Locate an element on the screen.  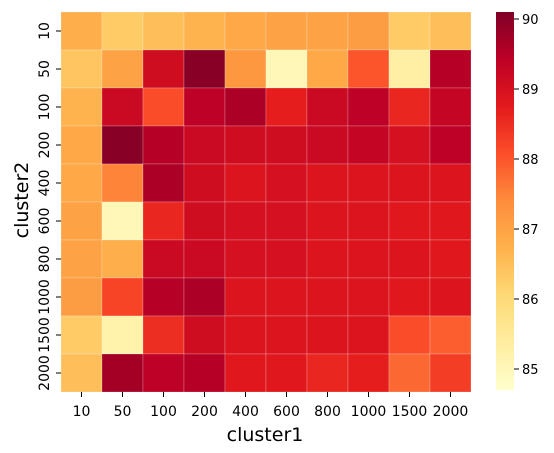
x-tick-label: 100 is located at coordinates (163, 412).